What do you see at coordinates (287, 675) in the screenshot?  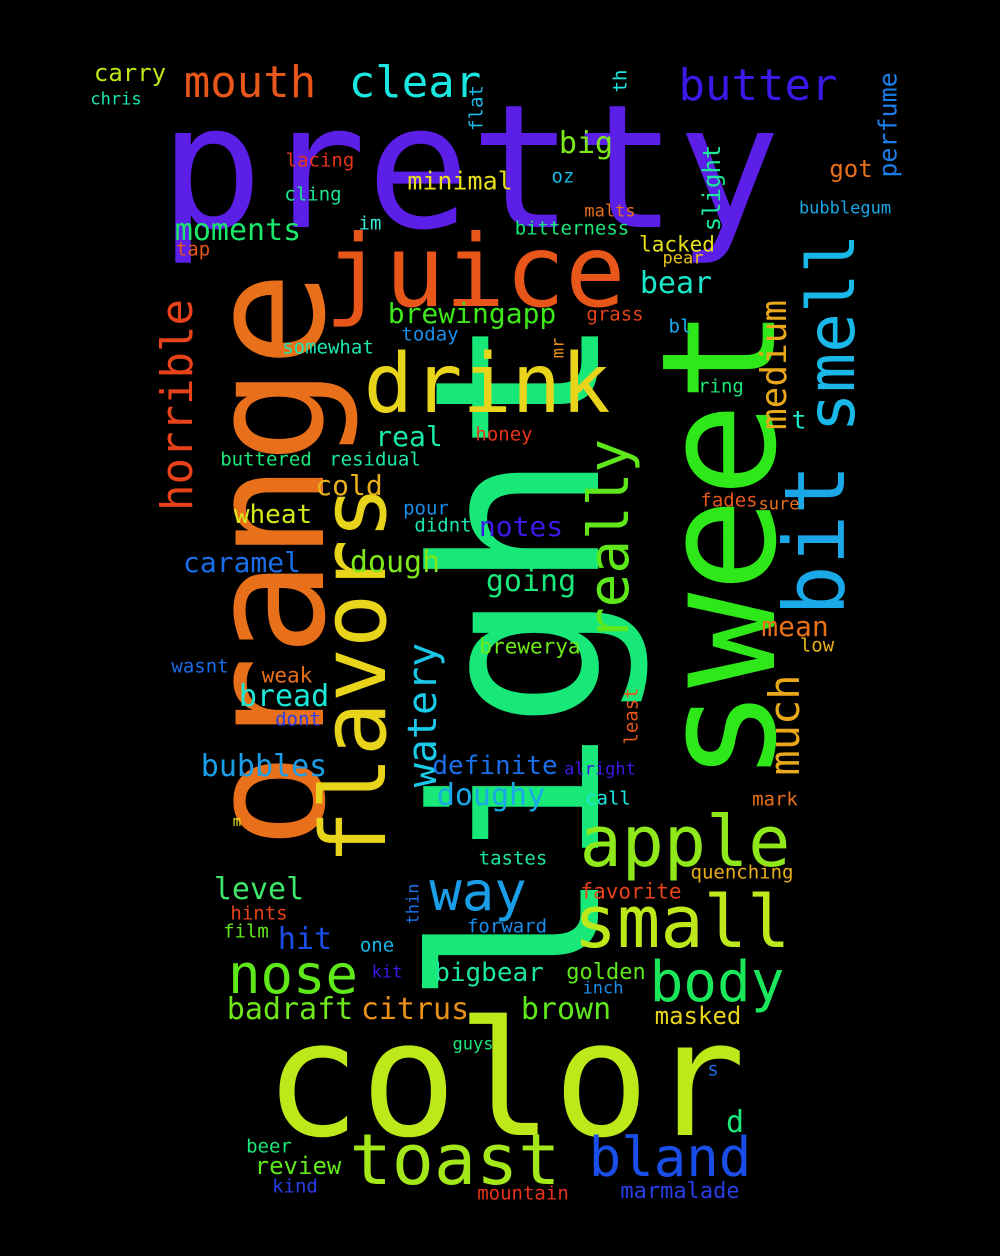 I see `word: weak` at bounding box center [287, 675].